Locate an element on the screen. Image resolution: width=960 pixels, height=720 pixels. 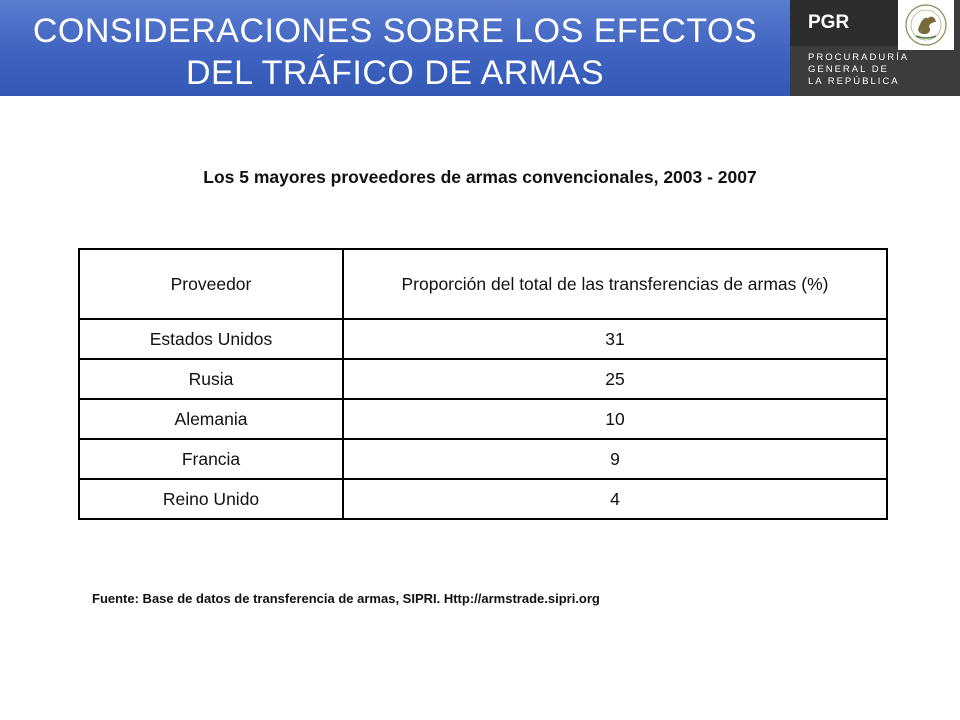
mexican-seal-icon is located at coordinates (926, 25).